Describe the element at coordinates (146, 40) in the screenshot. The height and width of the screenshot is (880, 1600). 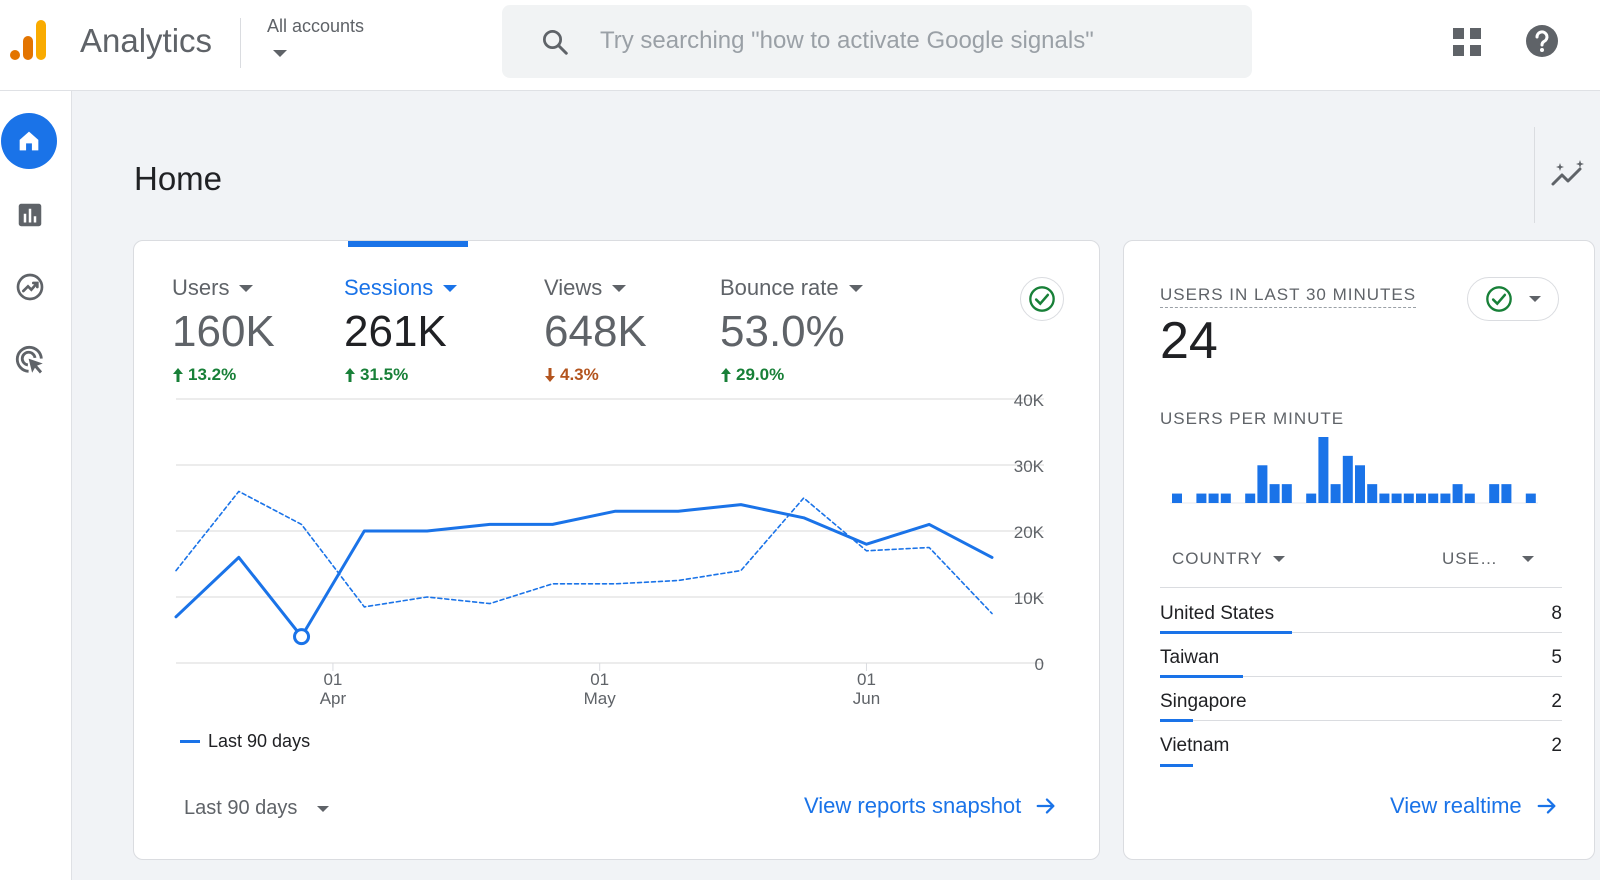
I see `app-title: Analytics` at that location.